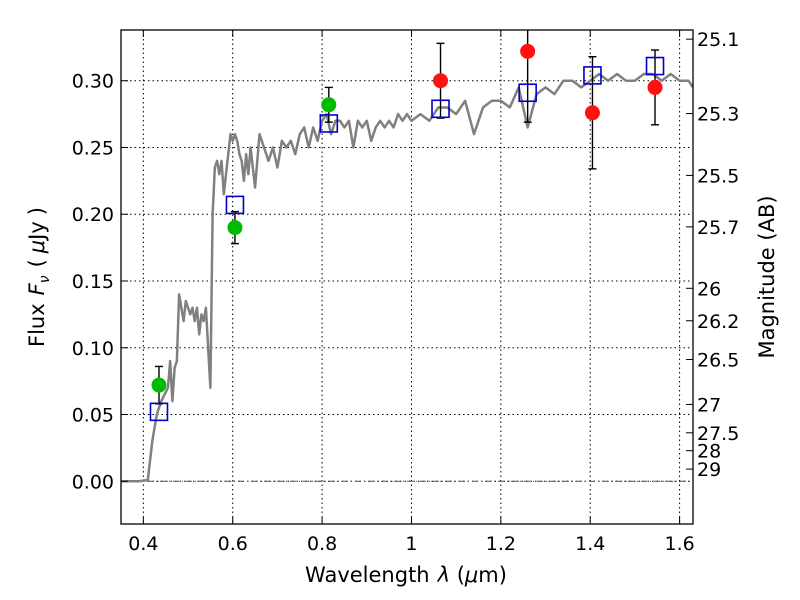  What do you see at coordinates (322, 544) in the screenshot?
I see `x-tick-label: 0.8` at bounding box center [322, 544].